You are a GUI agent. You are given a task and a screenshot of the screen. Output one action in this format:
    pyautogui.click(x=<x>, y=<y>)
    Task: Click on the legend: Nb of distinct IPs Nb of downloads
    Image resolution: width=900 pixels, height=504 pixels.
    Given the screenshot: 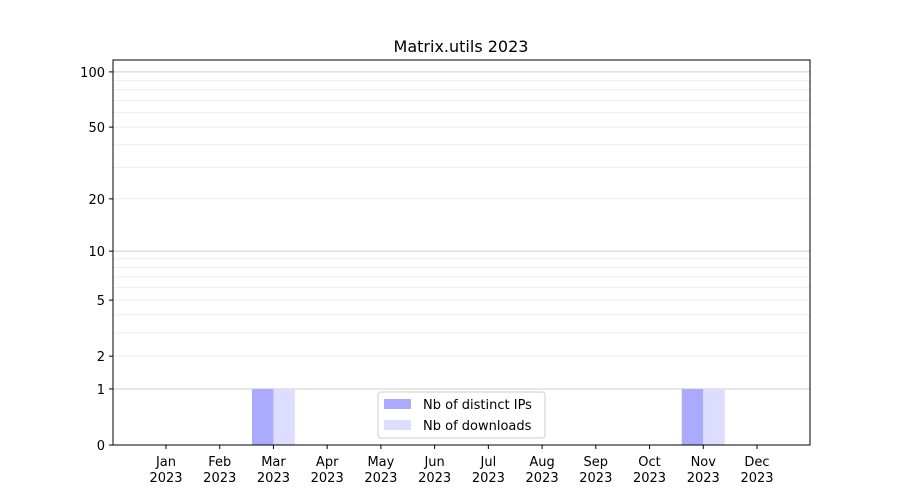 What is the action you would take?
    pyautogui.click(x=461, y=415)
    